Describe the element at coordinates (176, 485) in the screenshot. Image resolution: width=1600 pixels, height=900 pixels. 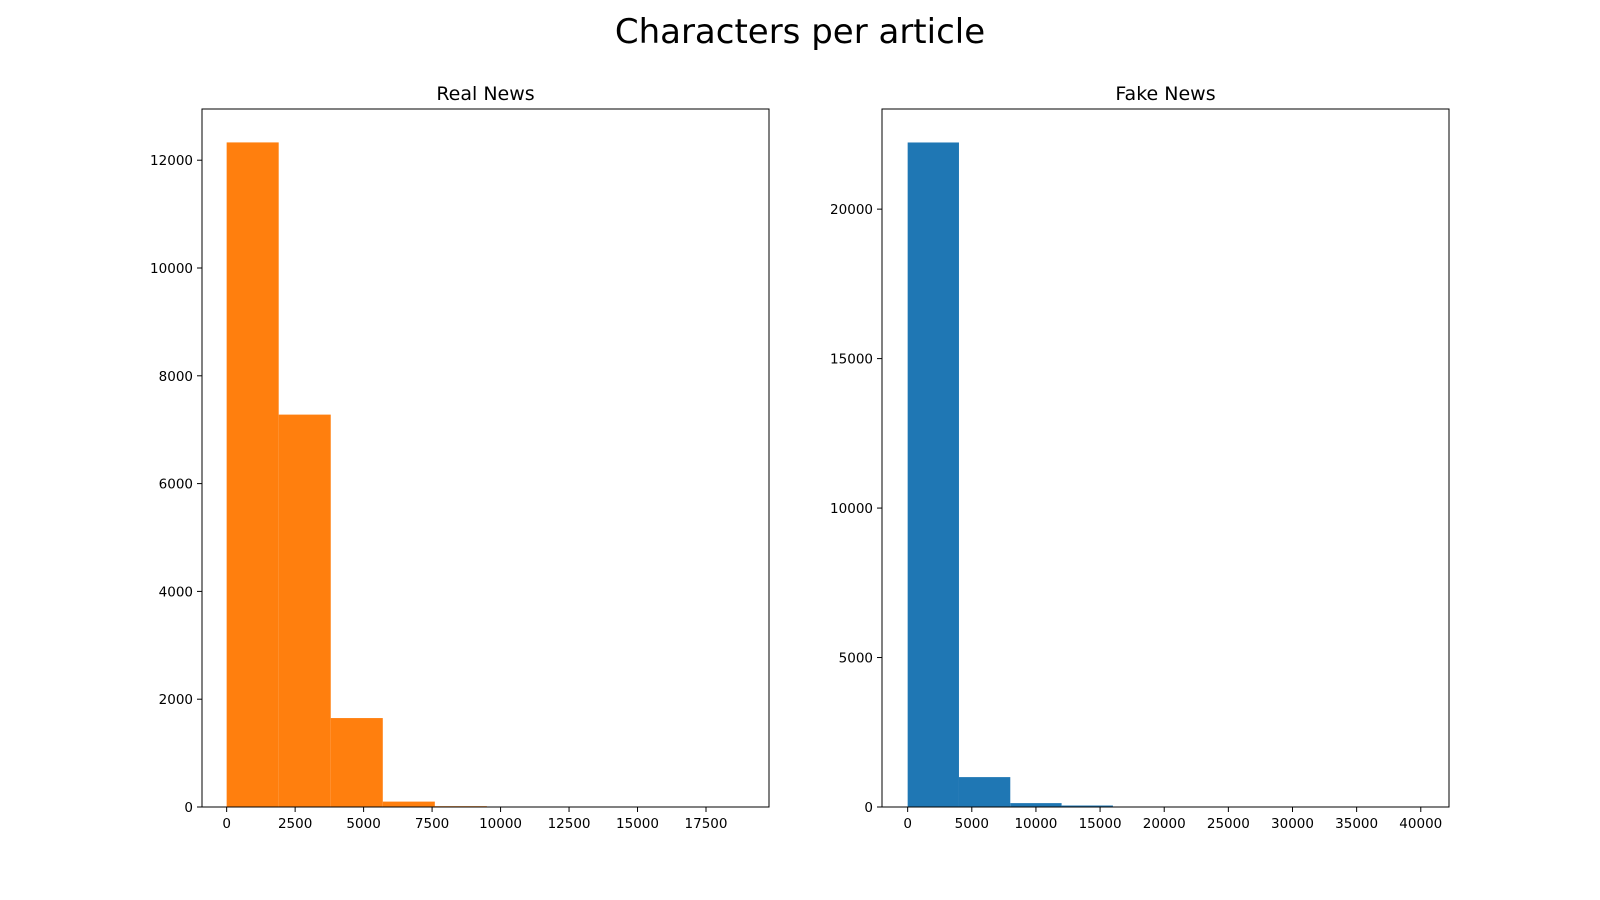
I see `y-tick-label: 6000` at that location.